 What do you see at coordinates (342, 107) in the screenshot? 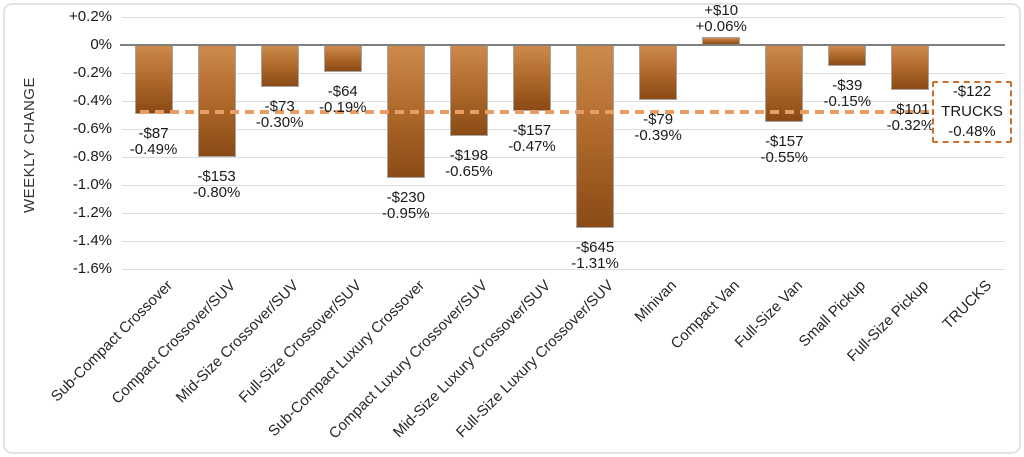
I see `bar-percent-label: -0.19%` at bounding box center [342, 107].